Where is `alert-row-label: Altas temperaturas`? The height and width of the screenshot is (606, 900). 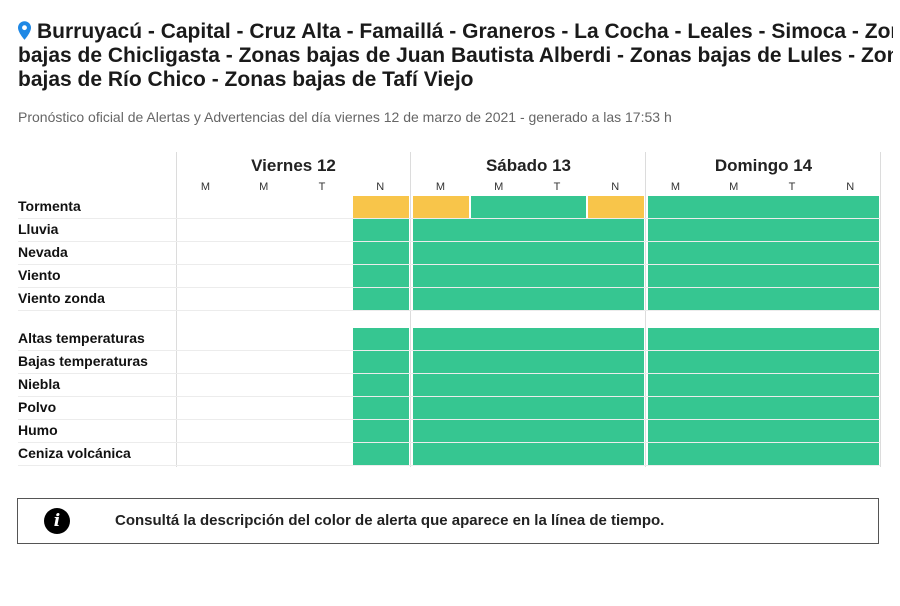
alert-row-label: Altas temperaturas is located at coordinates (81, 338).